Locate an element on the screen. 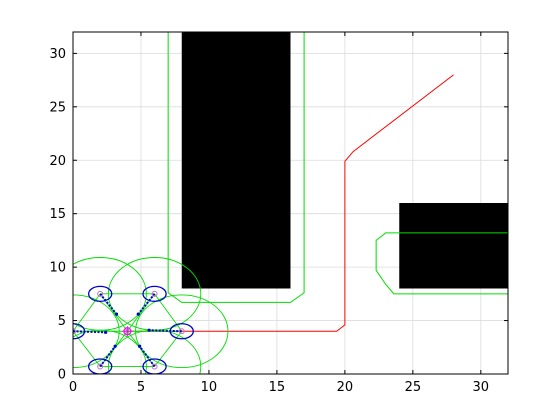 The height and width of the screenshot is (420, 560). x-tick-label: 5 is located at coordinates (141, 387).